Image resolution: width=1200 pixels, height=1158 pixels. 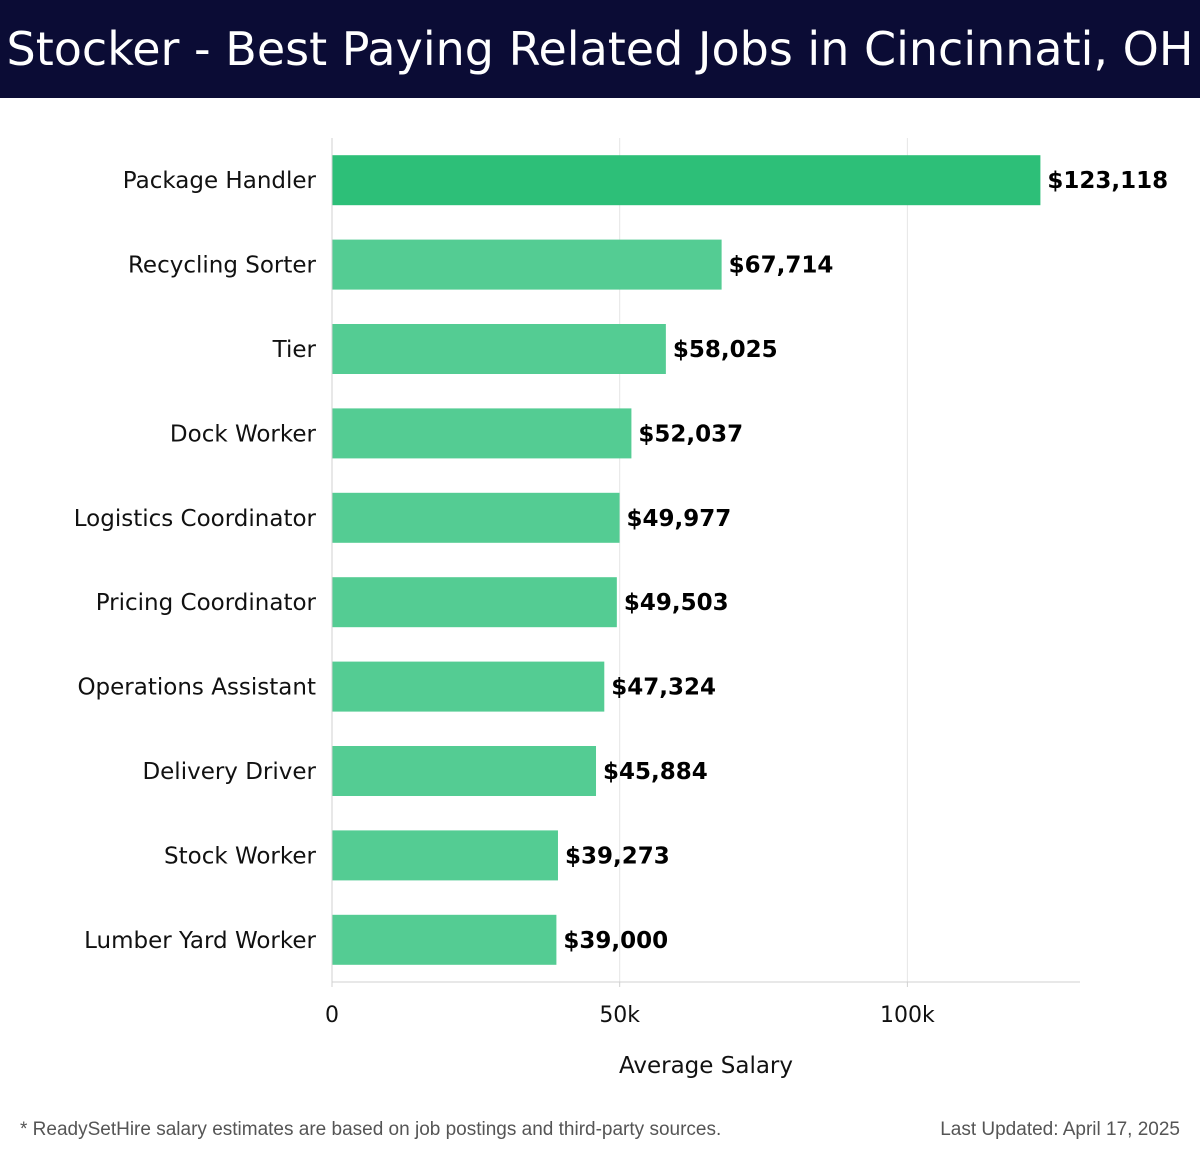 I want to click on category-label: Logistics Coordinator, so click(x=195, y=519).